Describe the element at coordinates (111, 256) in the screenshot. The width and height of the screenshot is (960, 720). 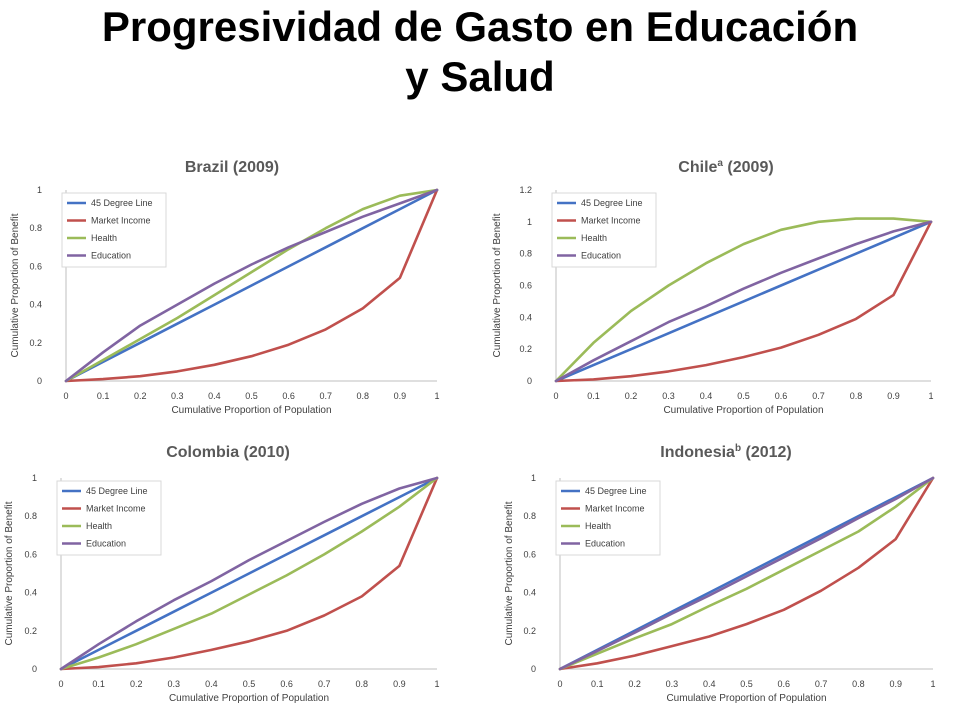
I see `chart-brazil-legend-label-education: Education` at that location.